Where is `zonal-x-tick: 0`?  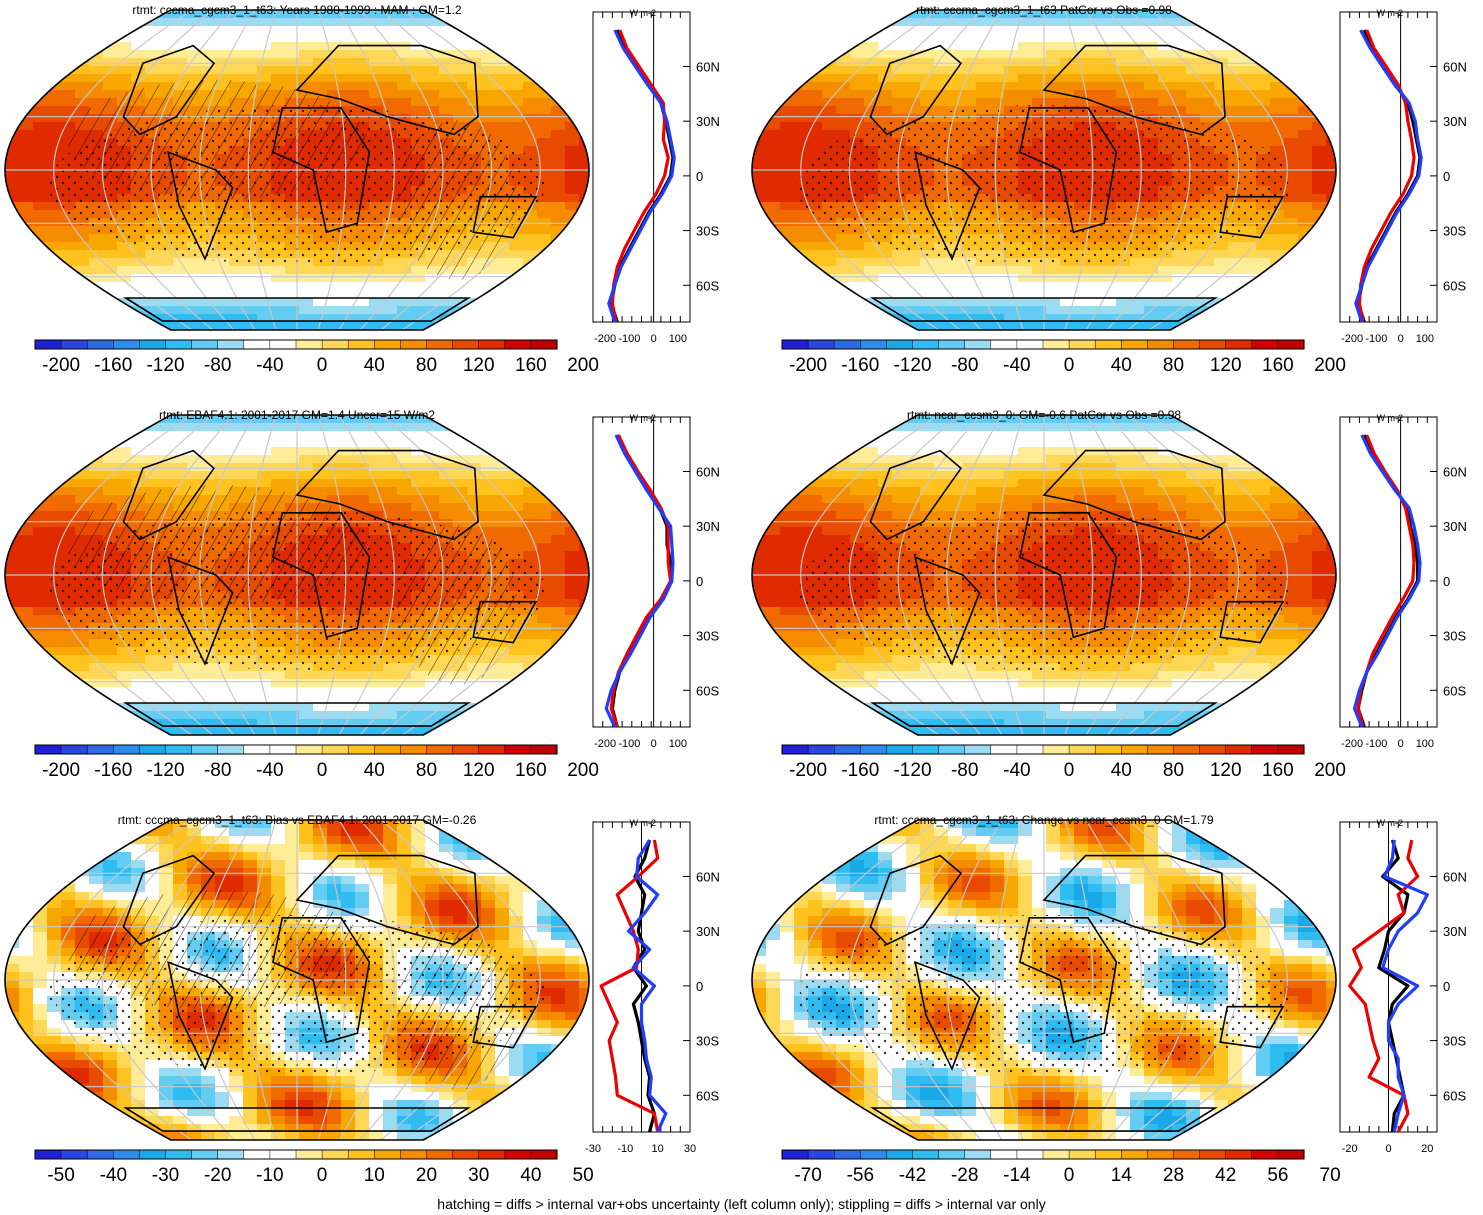 zonal-x-tick: 0 is located at coordinates (654, 744).